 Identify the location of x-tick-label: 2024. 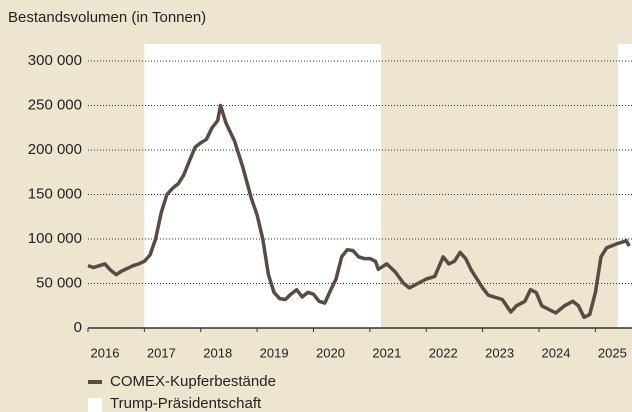
(556, 352).